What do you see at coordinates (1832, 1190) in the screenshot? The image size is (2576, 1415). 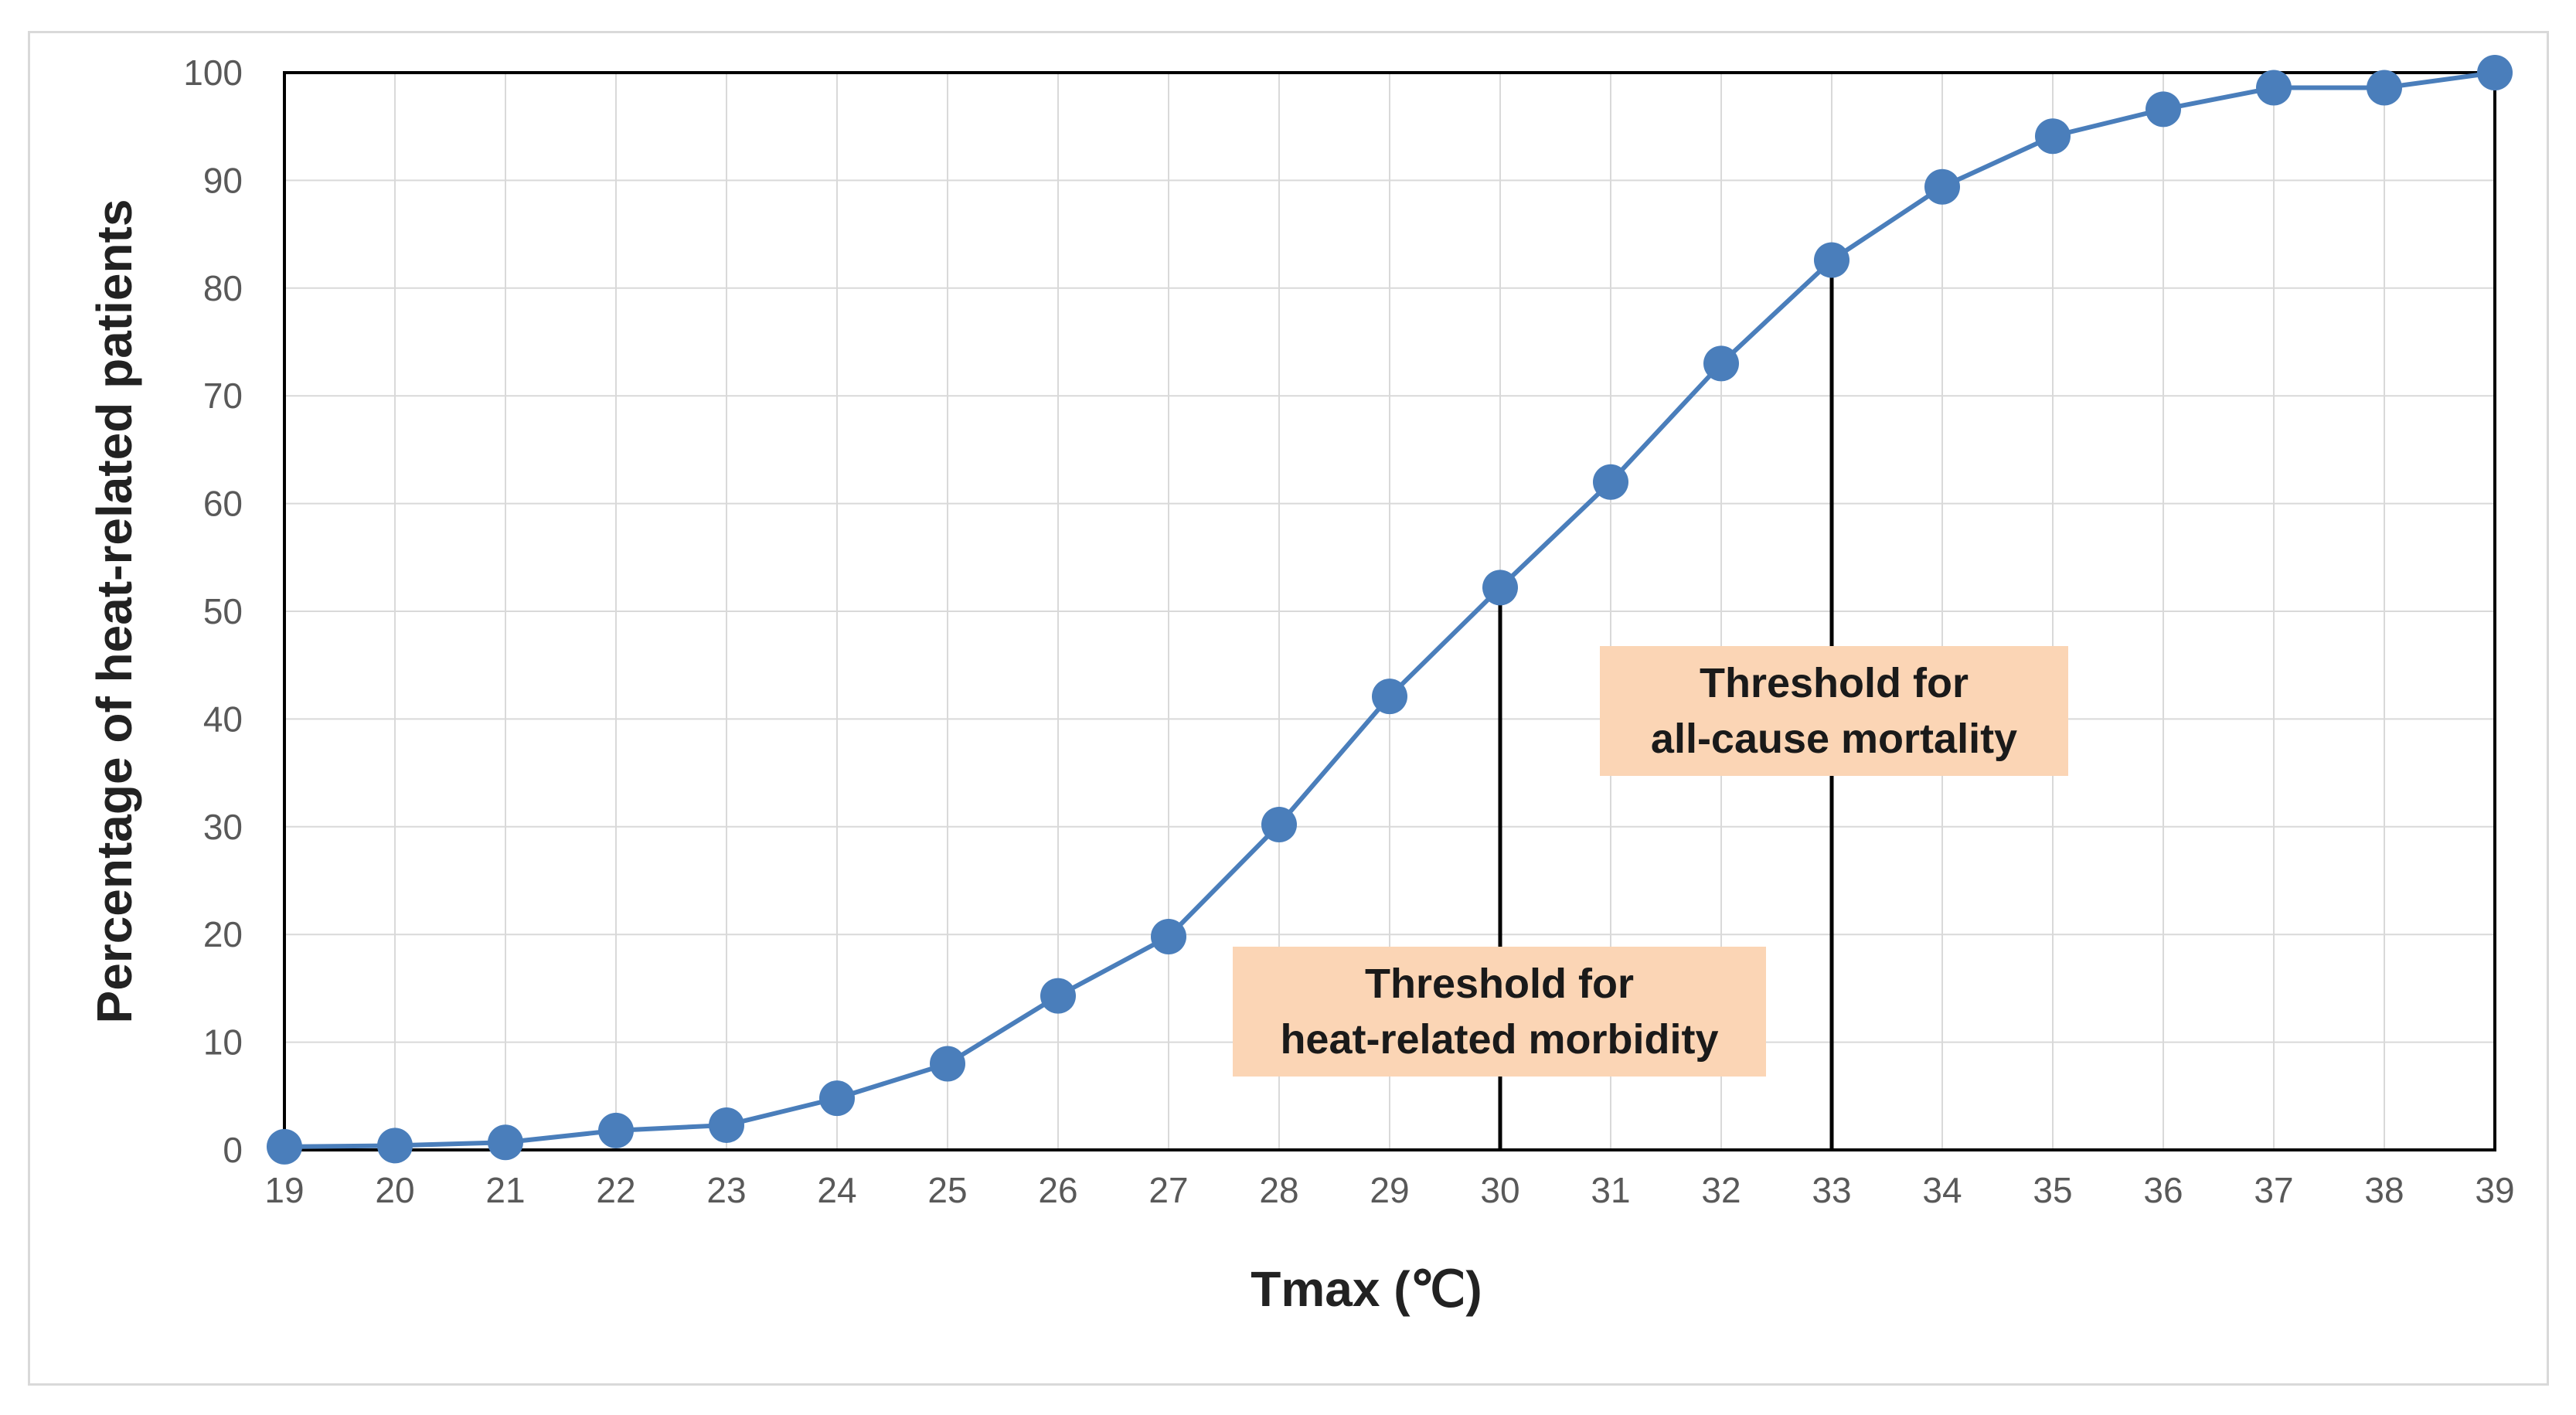 I see `x-tick-label: 33` at bounding box center [1832, 1190].